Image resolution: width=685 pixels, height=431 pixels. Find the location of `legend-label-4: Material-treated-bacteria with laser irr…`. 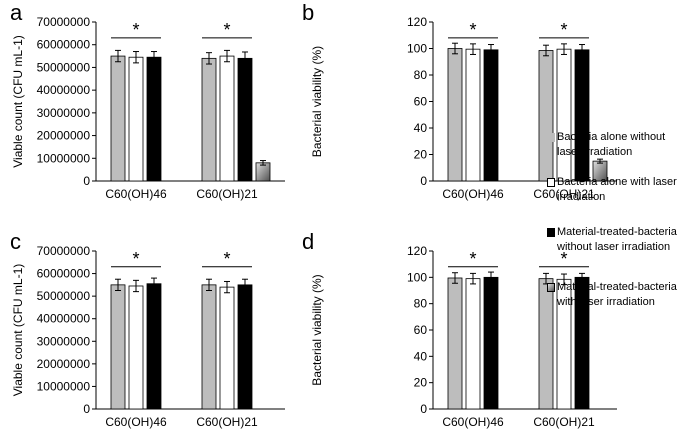

legend-label-4: Material-treated-bacteria with laser irr… is located at coordinates (617, 294).